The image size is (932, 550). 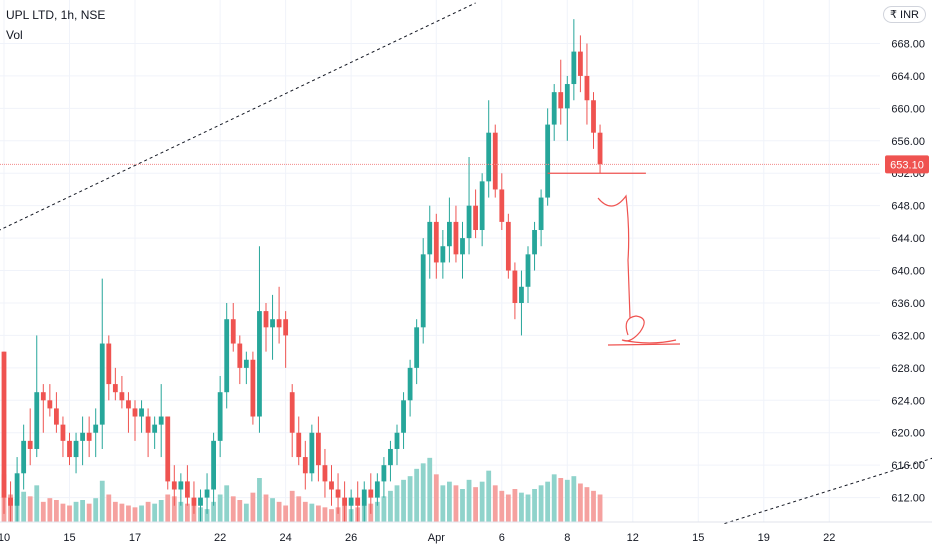 What do you see at coordinates (908, 466) in the screenshot?
I see `y-tick-label: 616.00` at bounding box center [908, 466].